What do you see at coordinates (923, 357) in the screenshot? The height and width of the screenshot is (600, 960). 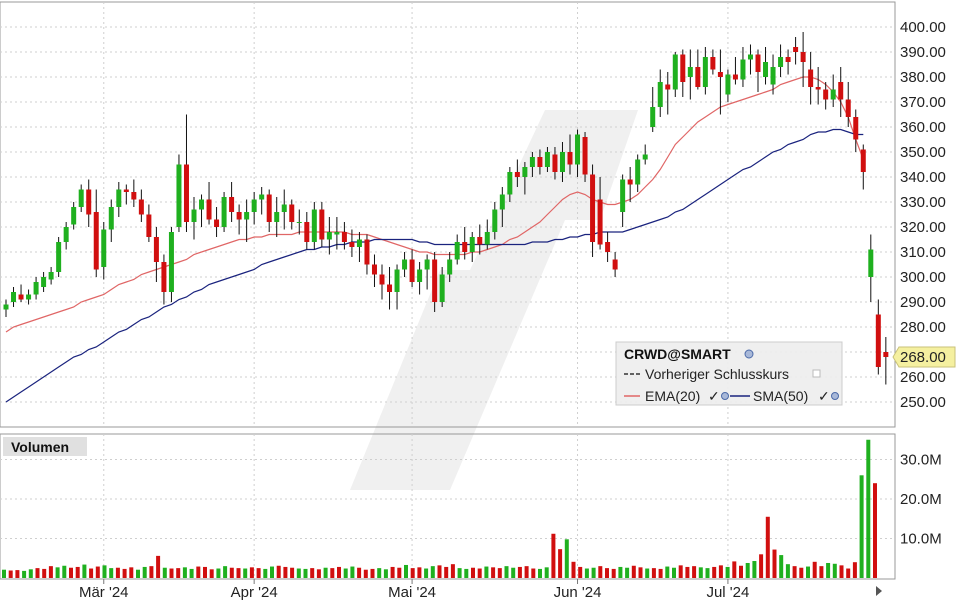 I see `price-tag-value: 268.00` at bounding box center [923, 357].